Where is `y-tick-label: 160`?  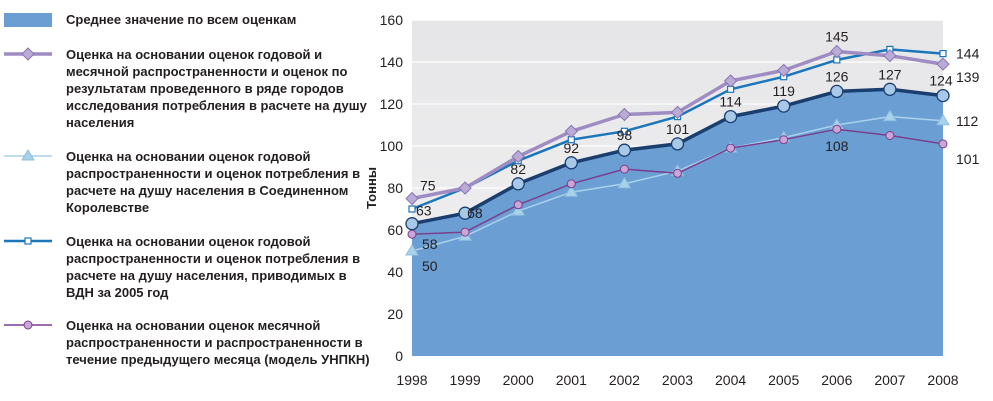
y-tick-label: 160 is located at coordinates (392, 20).